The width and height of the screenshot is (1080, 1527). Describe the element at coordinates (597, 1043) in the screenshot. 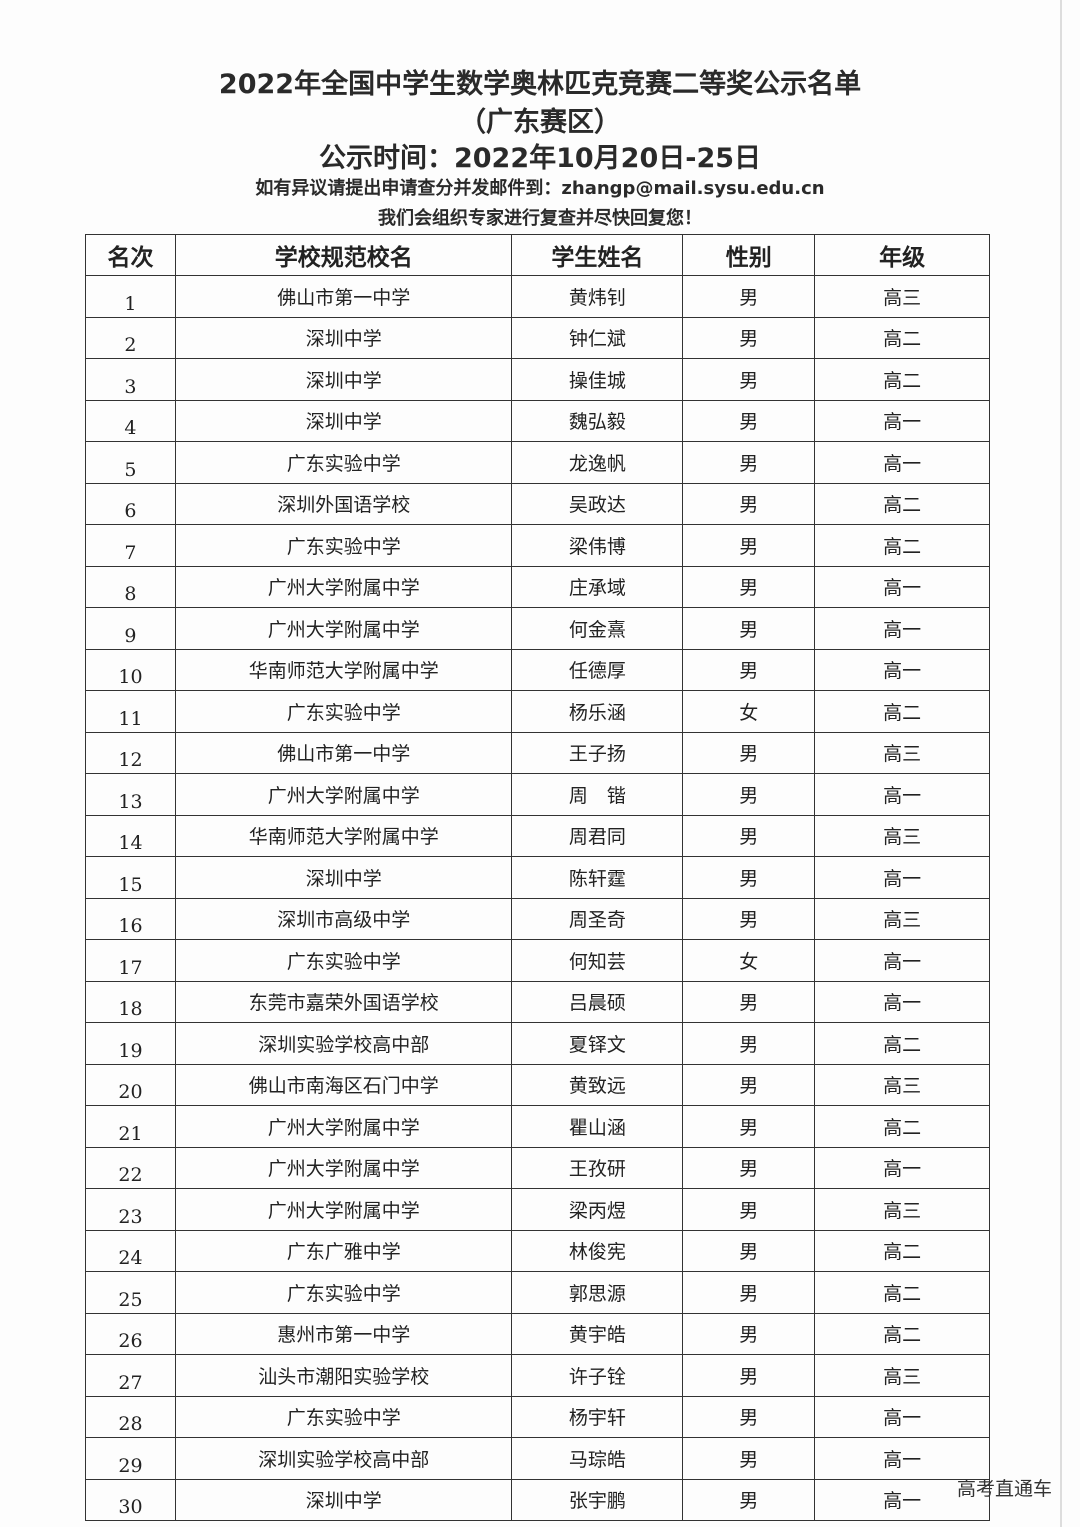

I see `student-name-cell: 夏铎文` at that location.